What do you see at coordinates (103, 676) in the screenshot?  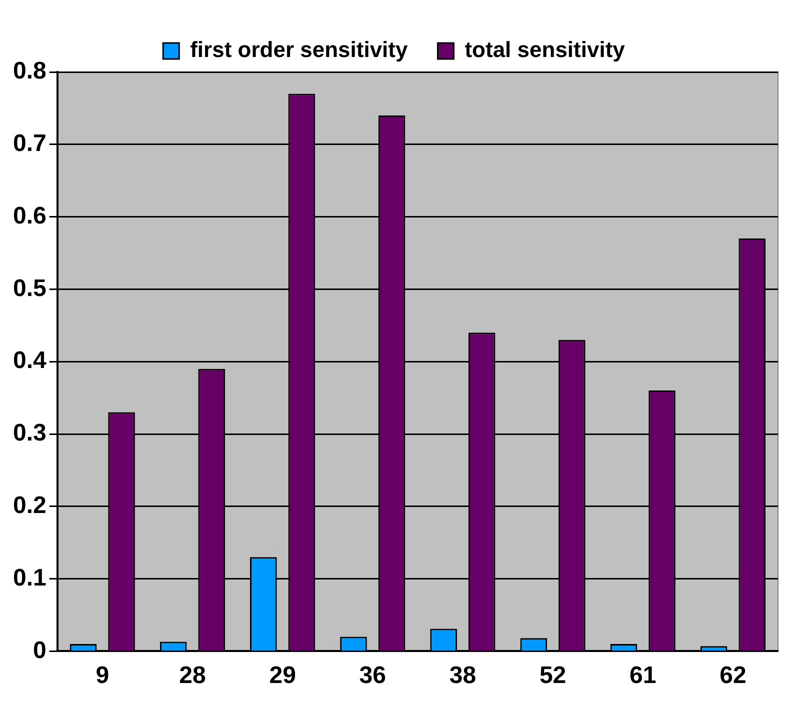 I see `x-tick-label: 9` at bounding box center [103, 676].